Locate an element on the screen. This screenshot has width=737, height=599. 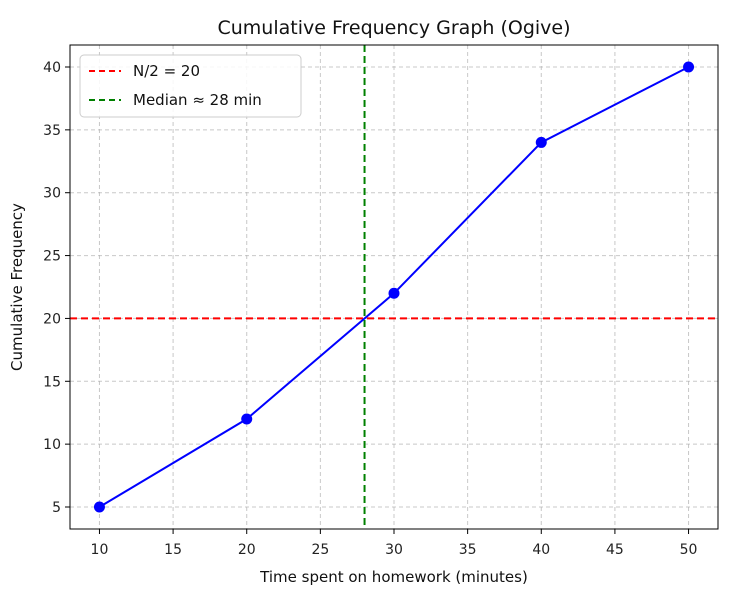
x-axis-title: Time spent on homework (minutes) is located at coordinates (393, 577).